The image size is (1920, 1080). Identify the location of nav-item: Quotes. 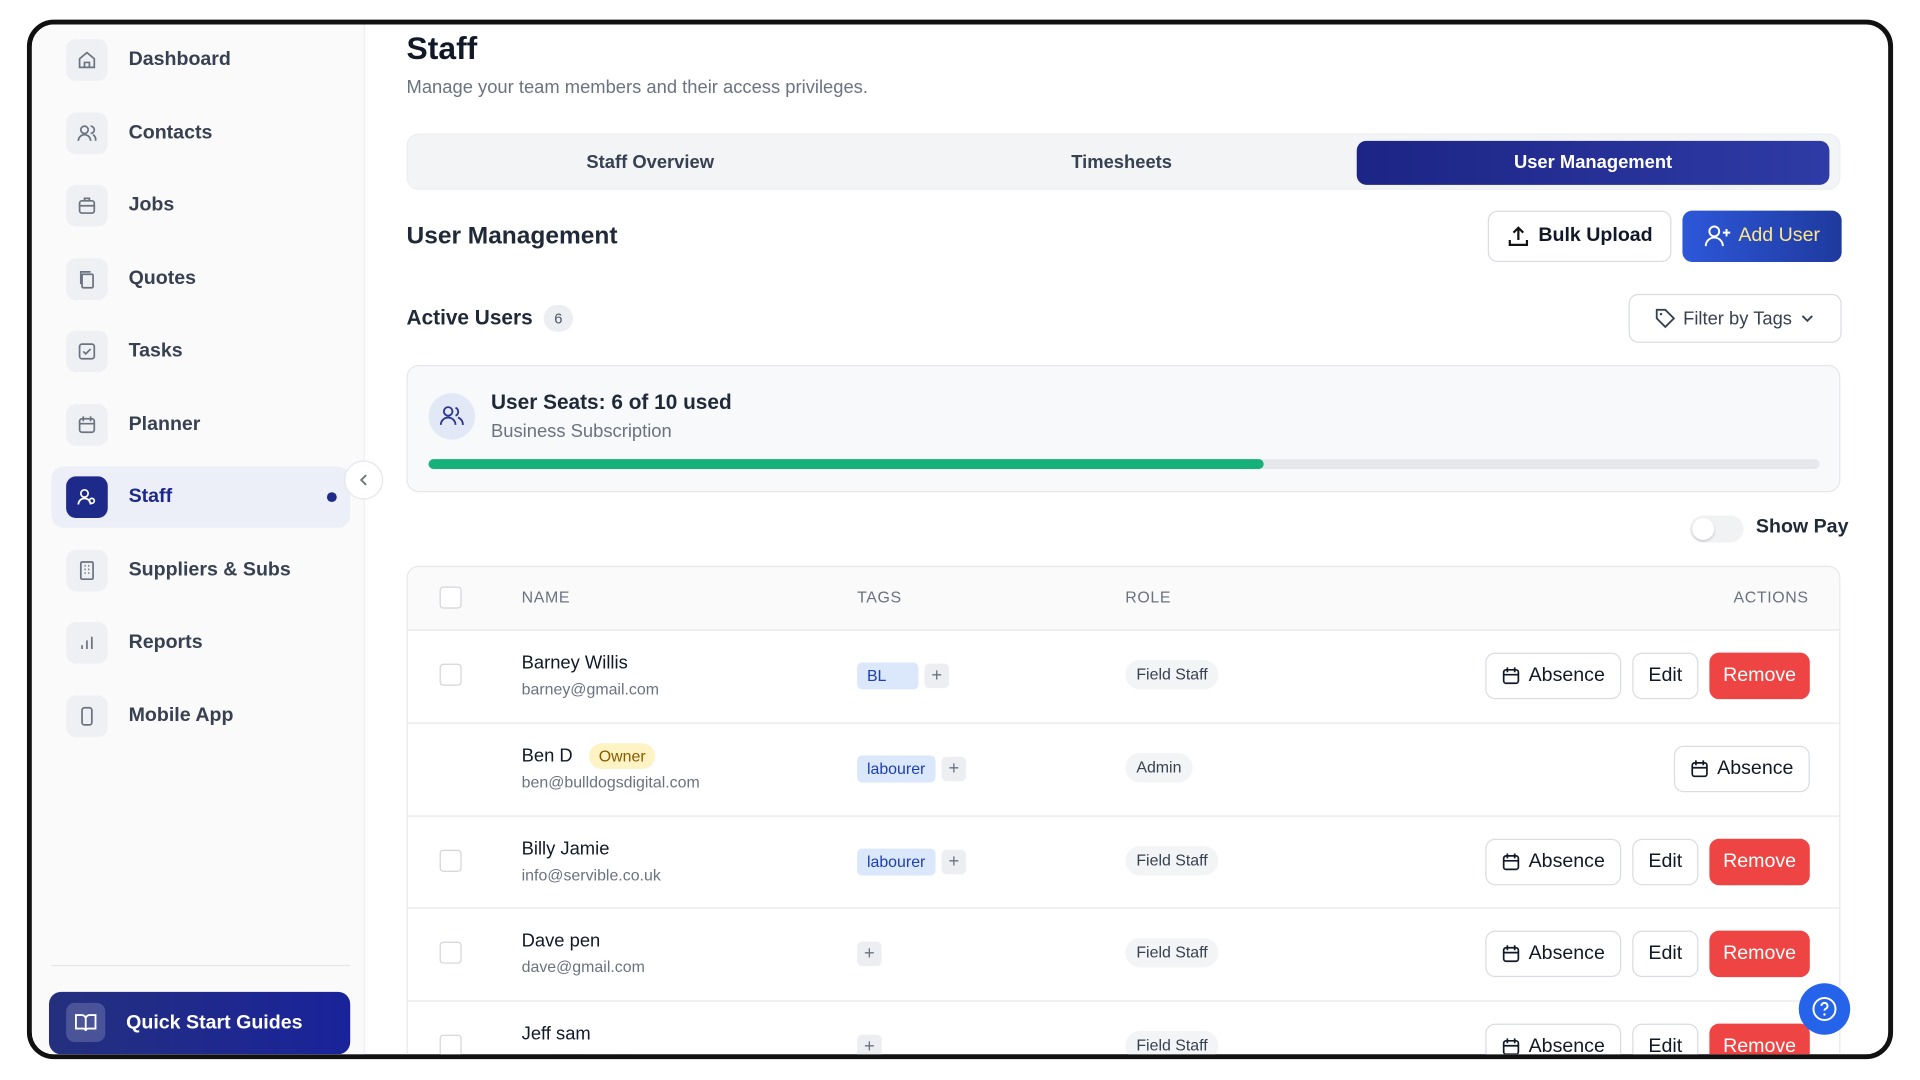
(200, 278).